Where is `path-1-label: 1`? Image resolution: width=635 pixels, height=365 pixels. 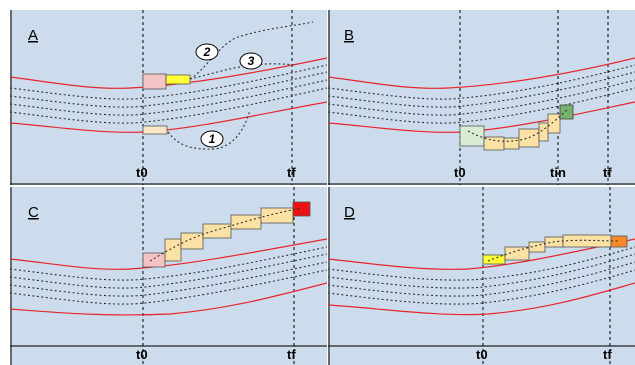 path-1-label: 1 is located at coordinates (212, 139).